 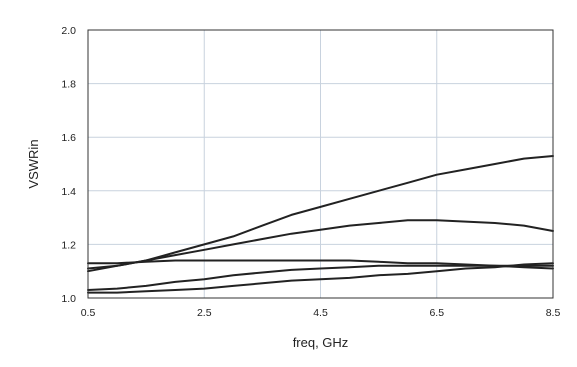 What do you see at coordinates (68, 85) in the screenshot?
I see `y-tick-label: 1.8` at bounding box center [68, 85].